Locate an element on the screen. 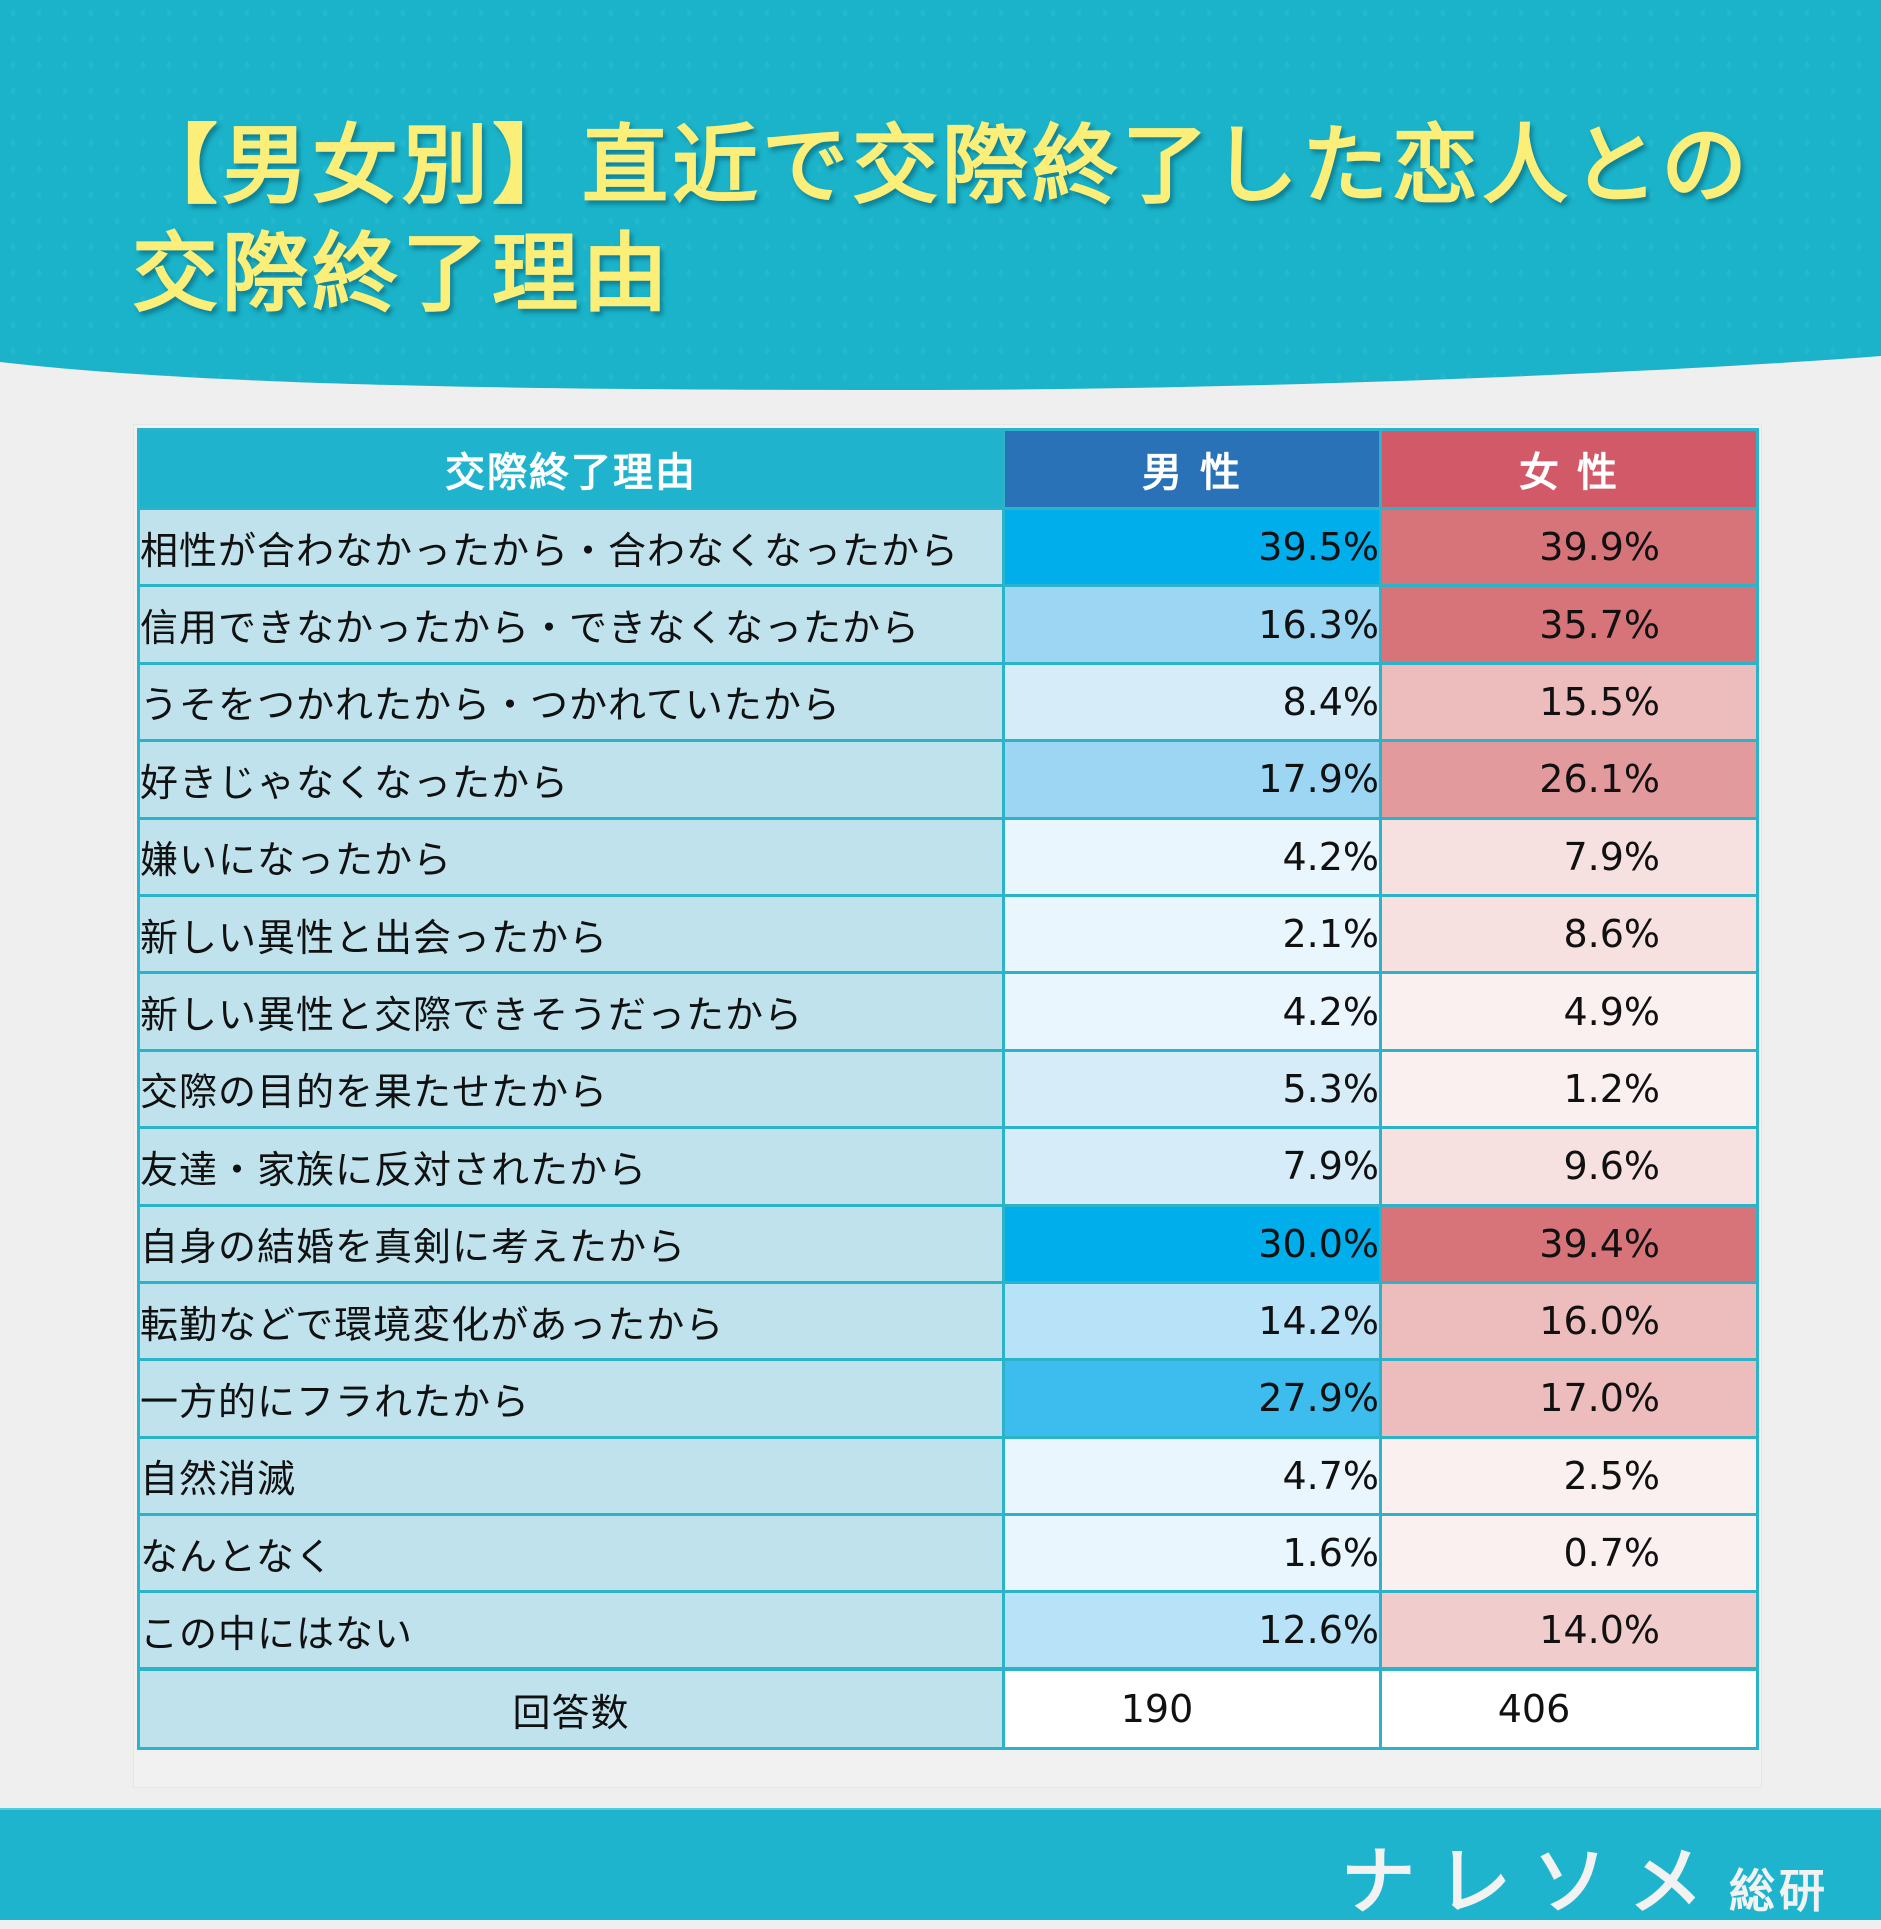 The image size is (1881, 1929). logo-sub-text: 総研 is located at coordinates (1779, 1891).